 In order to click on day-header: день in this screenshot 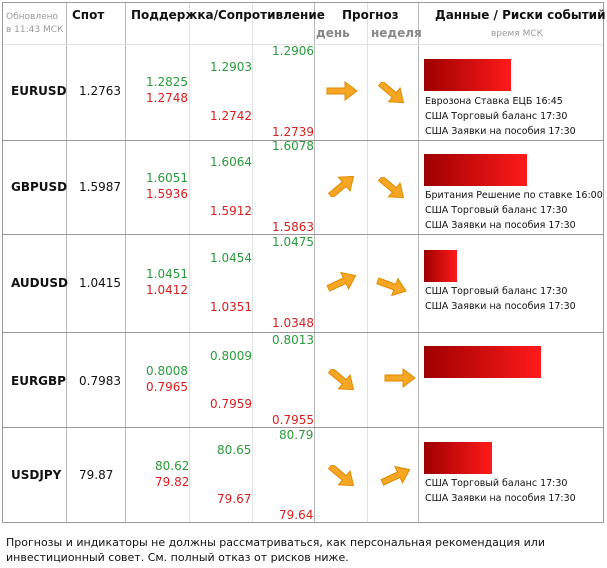, I will do `click(333, 33)`.